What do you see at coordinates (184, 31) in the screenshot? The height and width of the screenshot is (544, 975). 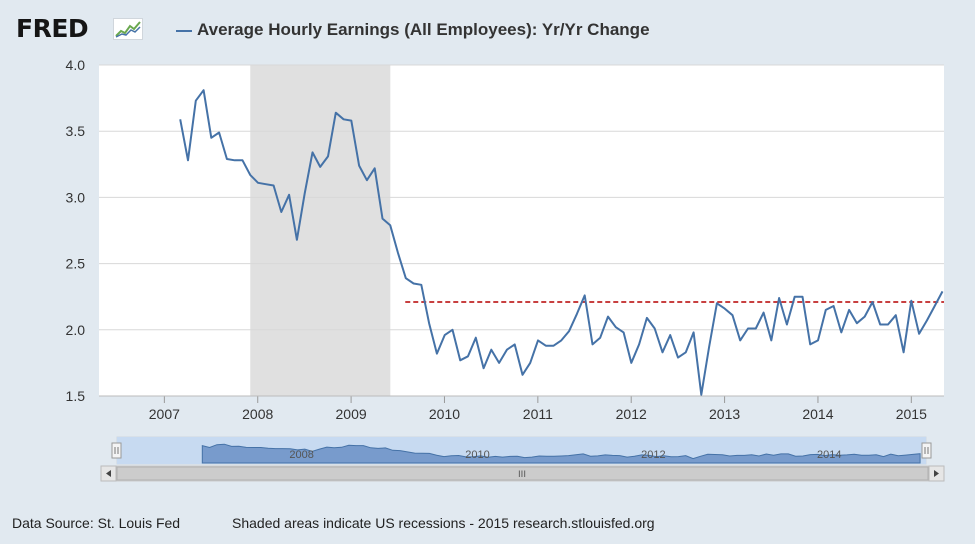 I see `legend-line-swatch` at bounding box center [184, 31].